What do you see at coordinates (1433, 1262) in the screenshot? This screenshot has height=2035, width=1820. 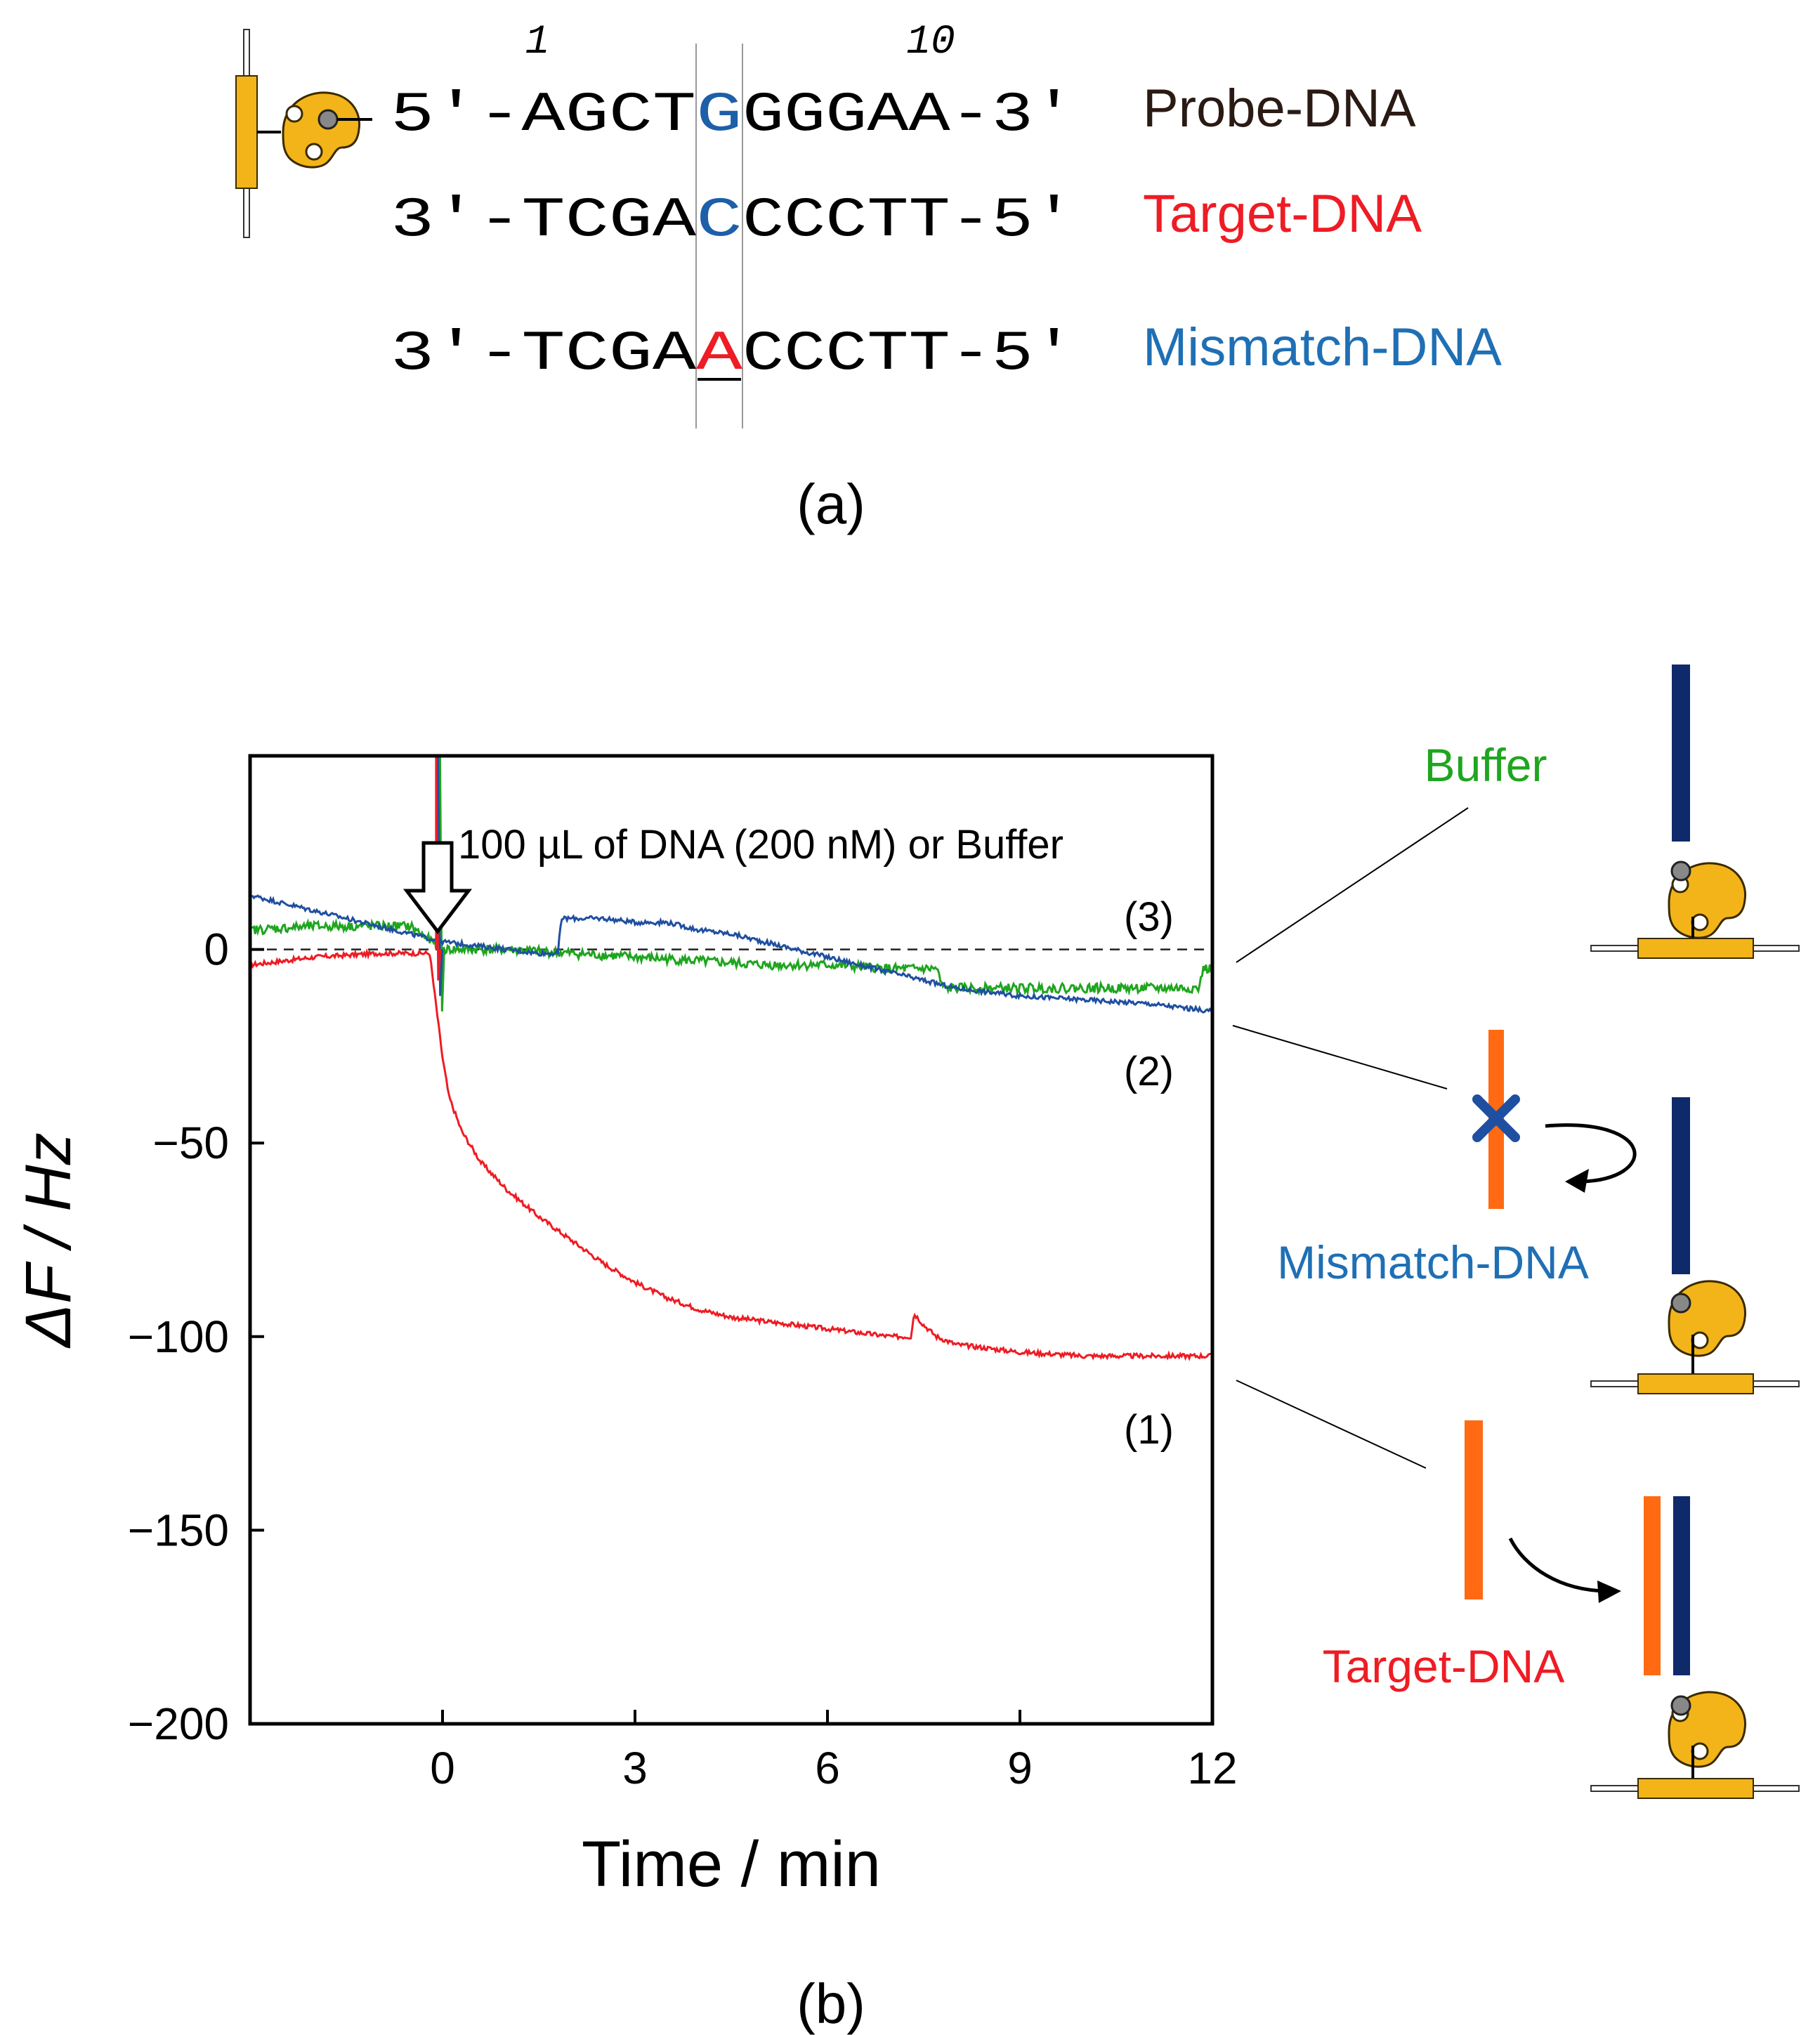 I see `schematic-mismatch-label: Mismatch-DNA` at bounding box center [1433, 1262].